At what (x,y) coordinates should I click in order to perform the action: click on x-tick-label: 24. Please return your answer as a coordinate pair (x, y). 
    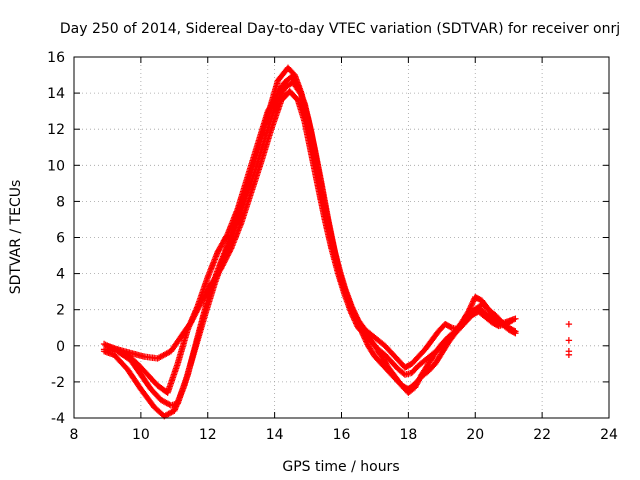
    Looking at the image, I should click on (609, 435).